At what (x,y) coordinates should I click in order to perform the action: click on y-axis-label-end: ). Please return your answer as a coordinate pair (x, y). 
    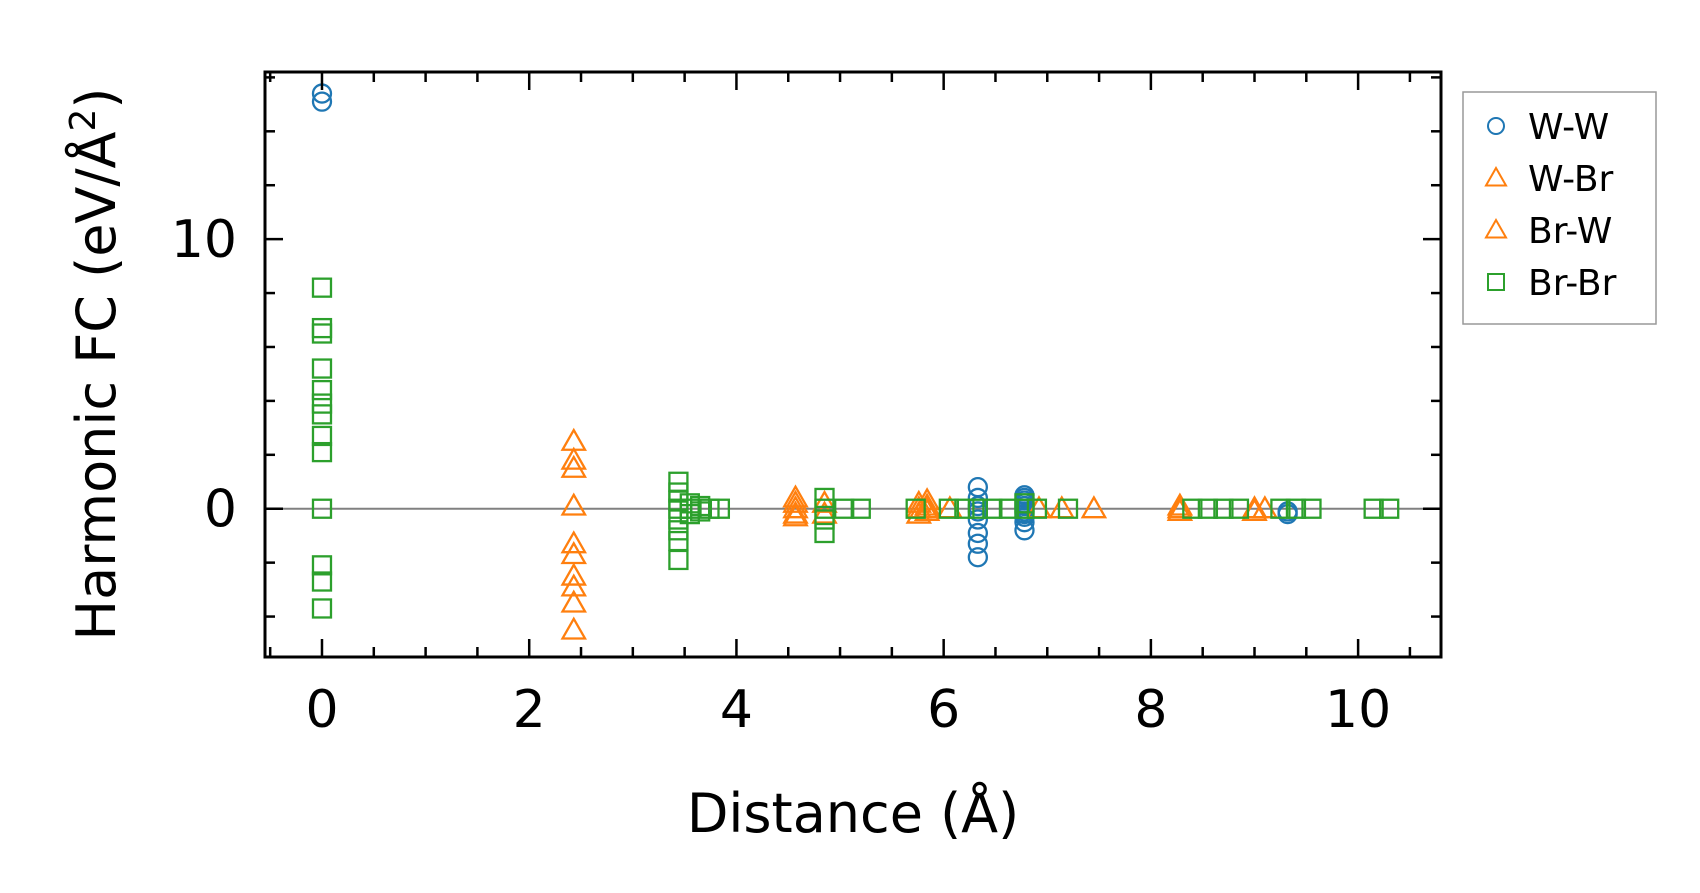
    Looking at the image, I should click on (96, 98).